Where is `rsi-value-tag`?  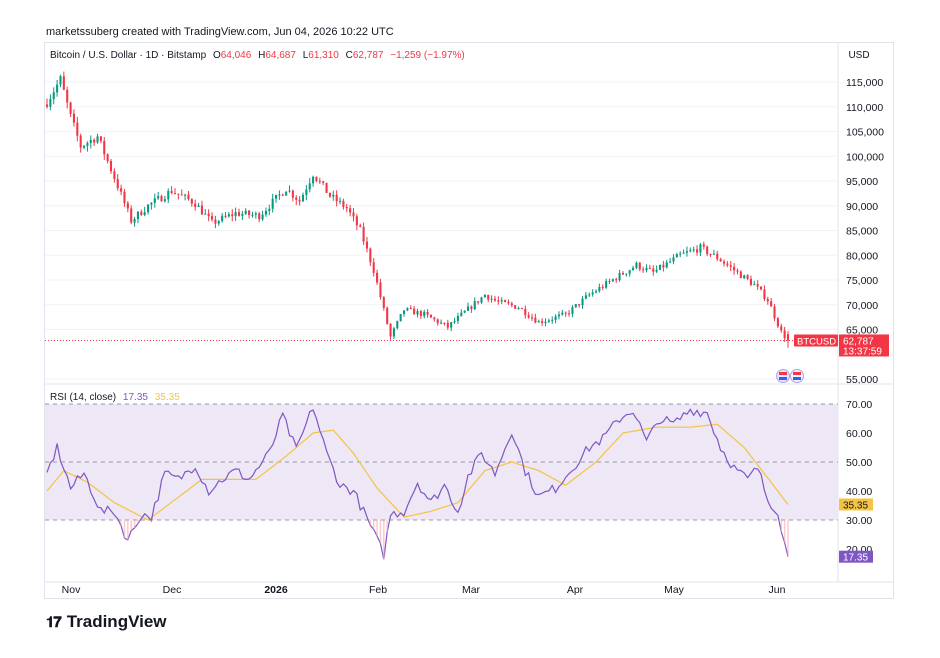
rsi-value-tag is located at coordinates (856, 556).